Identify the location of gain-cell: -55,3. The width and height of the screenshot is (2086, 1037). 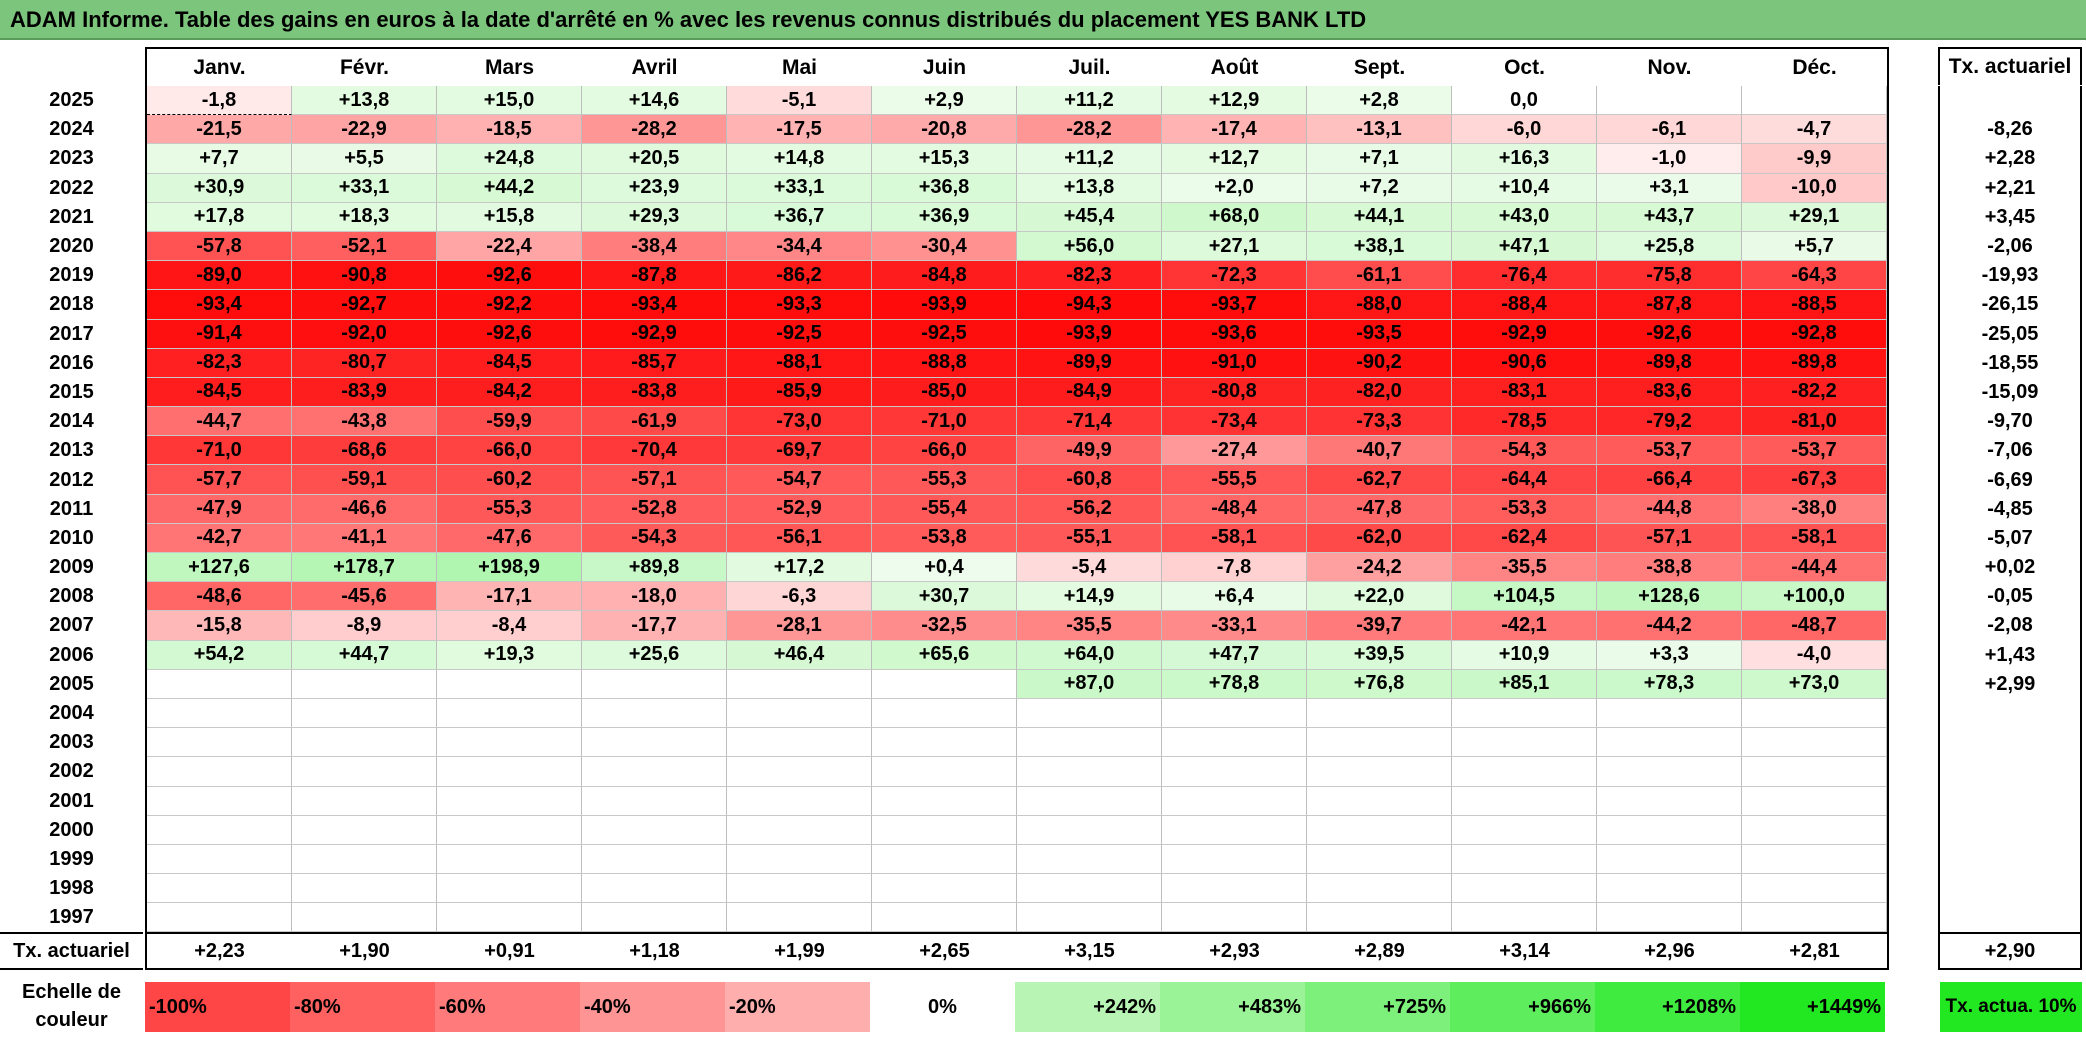
(509, 509).